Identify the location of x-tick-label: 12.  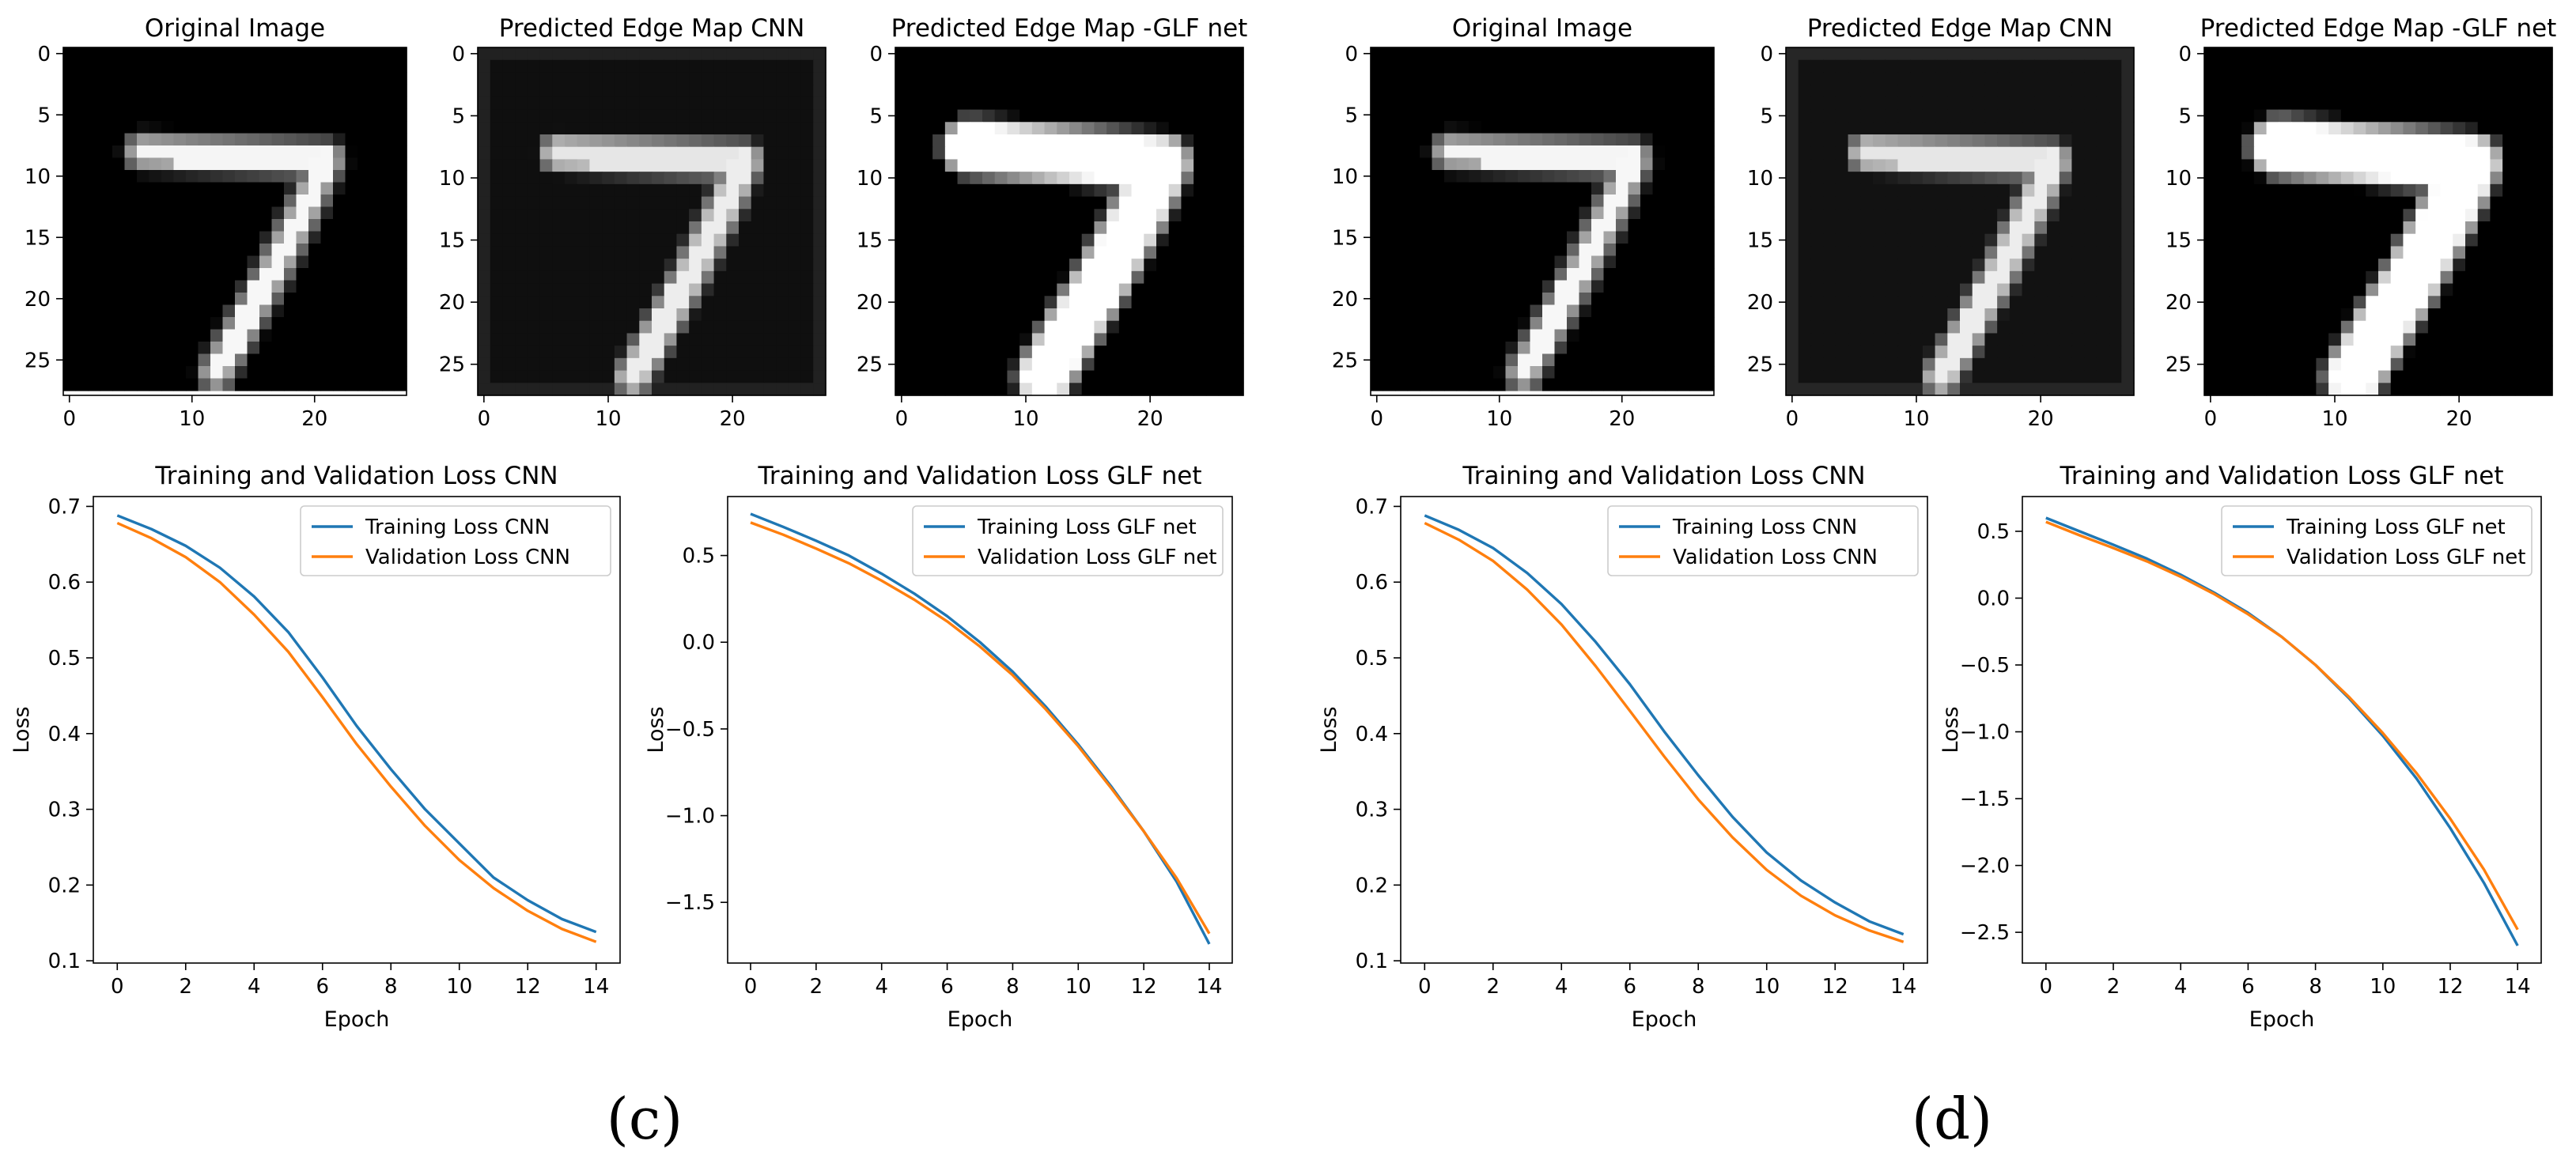
(2450, 987).